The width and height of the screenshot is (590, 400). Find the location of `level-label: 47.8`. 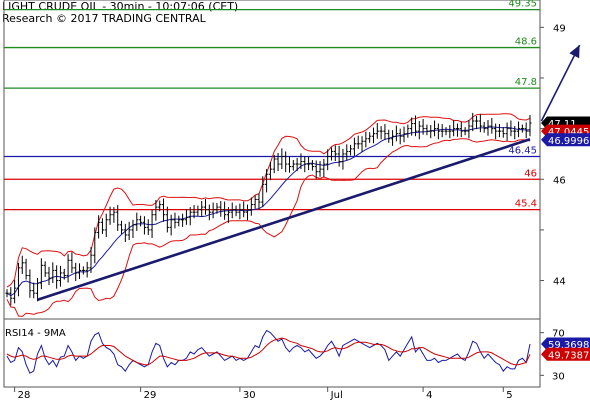

level-label: 47.8 is located at coordinates (526, 82).